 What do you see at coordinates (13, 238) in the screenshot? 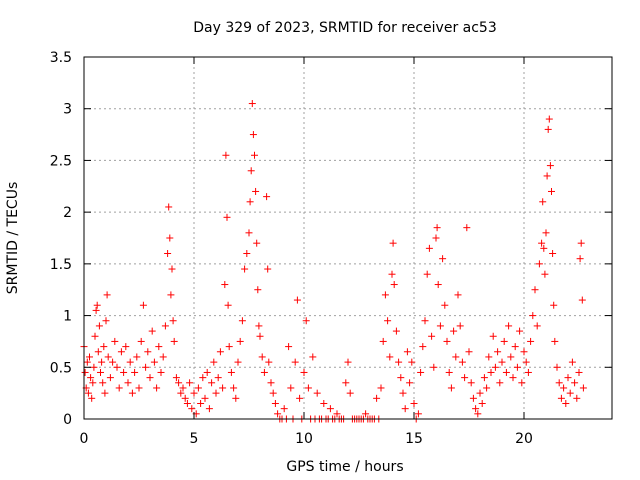
I see `y-axis-label: SRMTID / TECUs` at bounding box center [13, 238].